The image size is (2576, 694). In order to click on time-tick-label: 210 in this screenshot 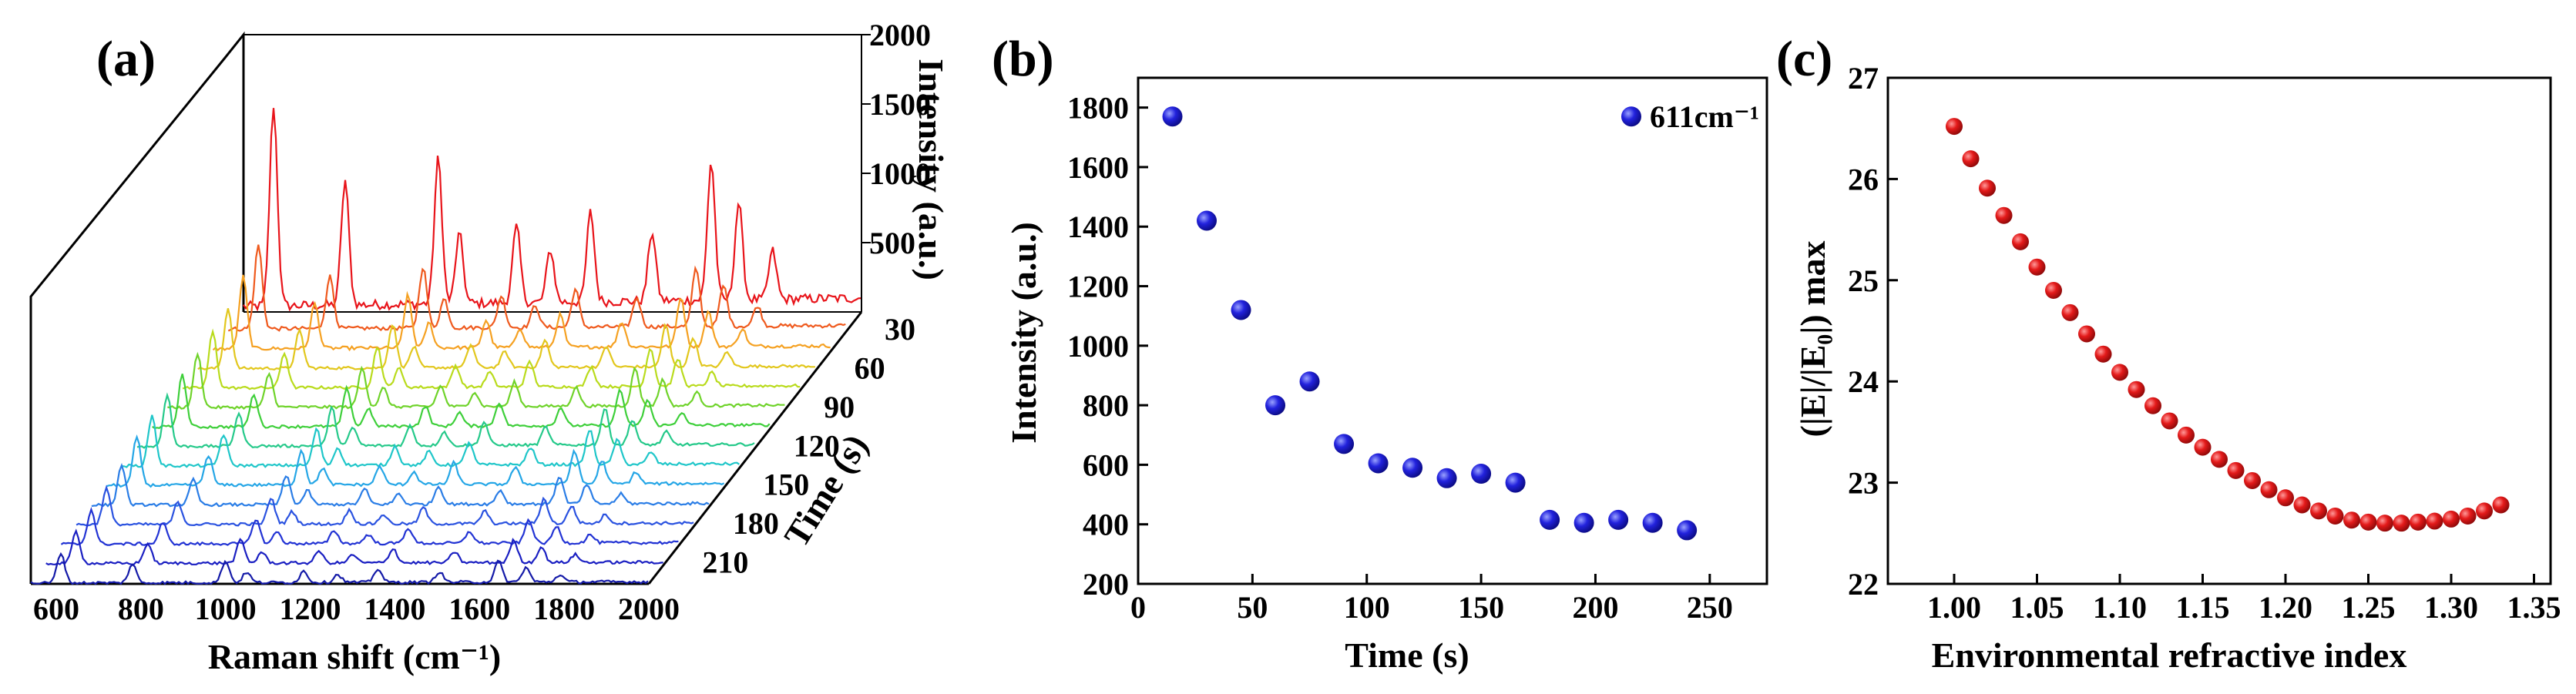, I will do `click(725, 562)`.